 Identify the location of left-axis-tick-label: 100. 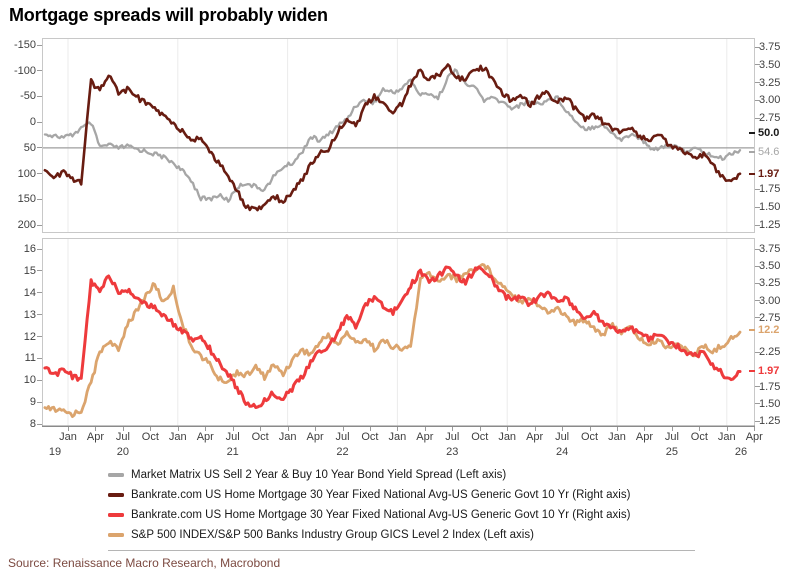
(26, 173).